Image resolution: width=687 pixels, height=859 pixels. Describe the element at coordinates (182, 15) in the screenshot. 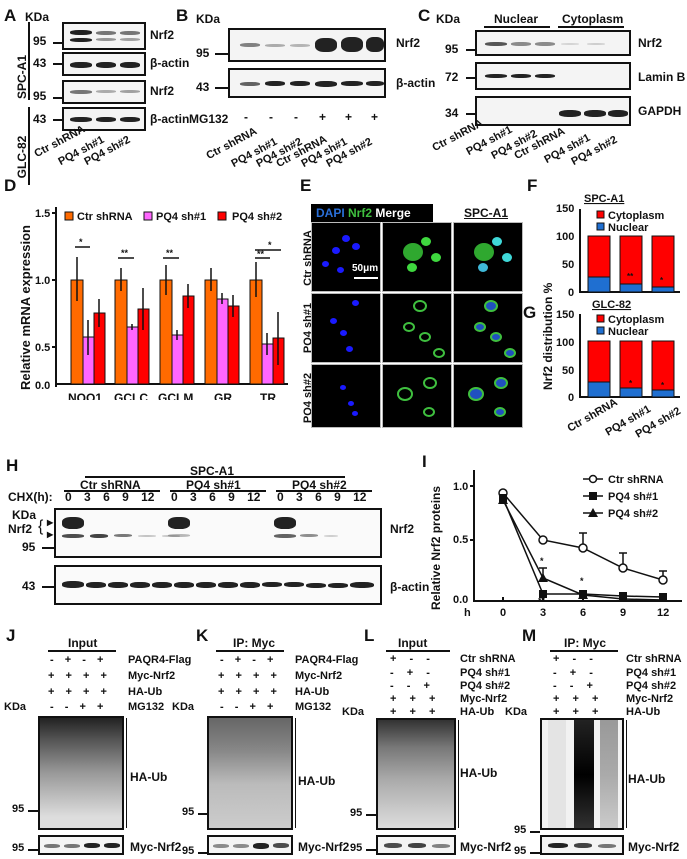

I see `panel-label: B` at that location.